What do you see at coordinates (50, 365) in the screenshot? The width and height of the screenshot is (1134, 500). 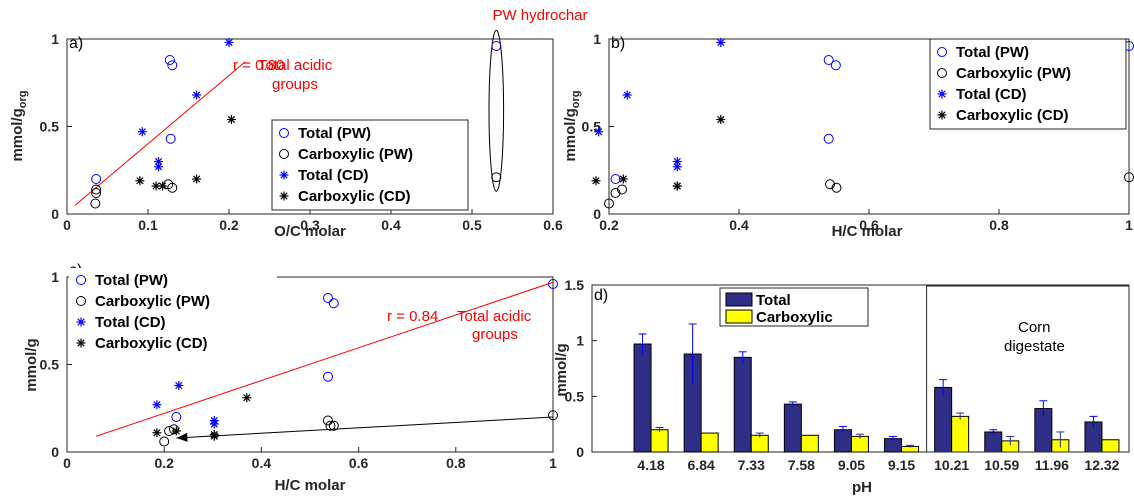 I see `panel-c-ytick-label: 0.5` at bounding box center [50, 365].